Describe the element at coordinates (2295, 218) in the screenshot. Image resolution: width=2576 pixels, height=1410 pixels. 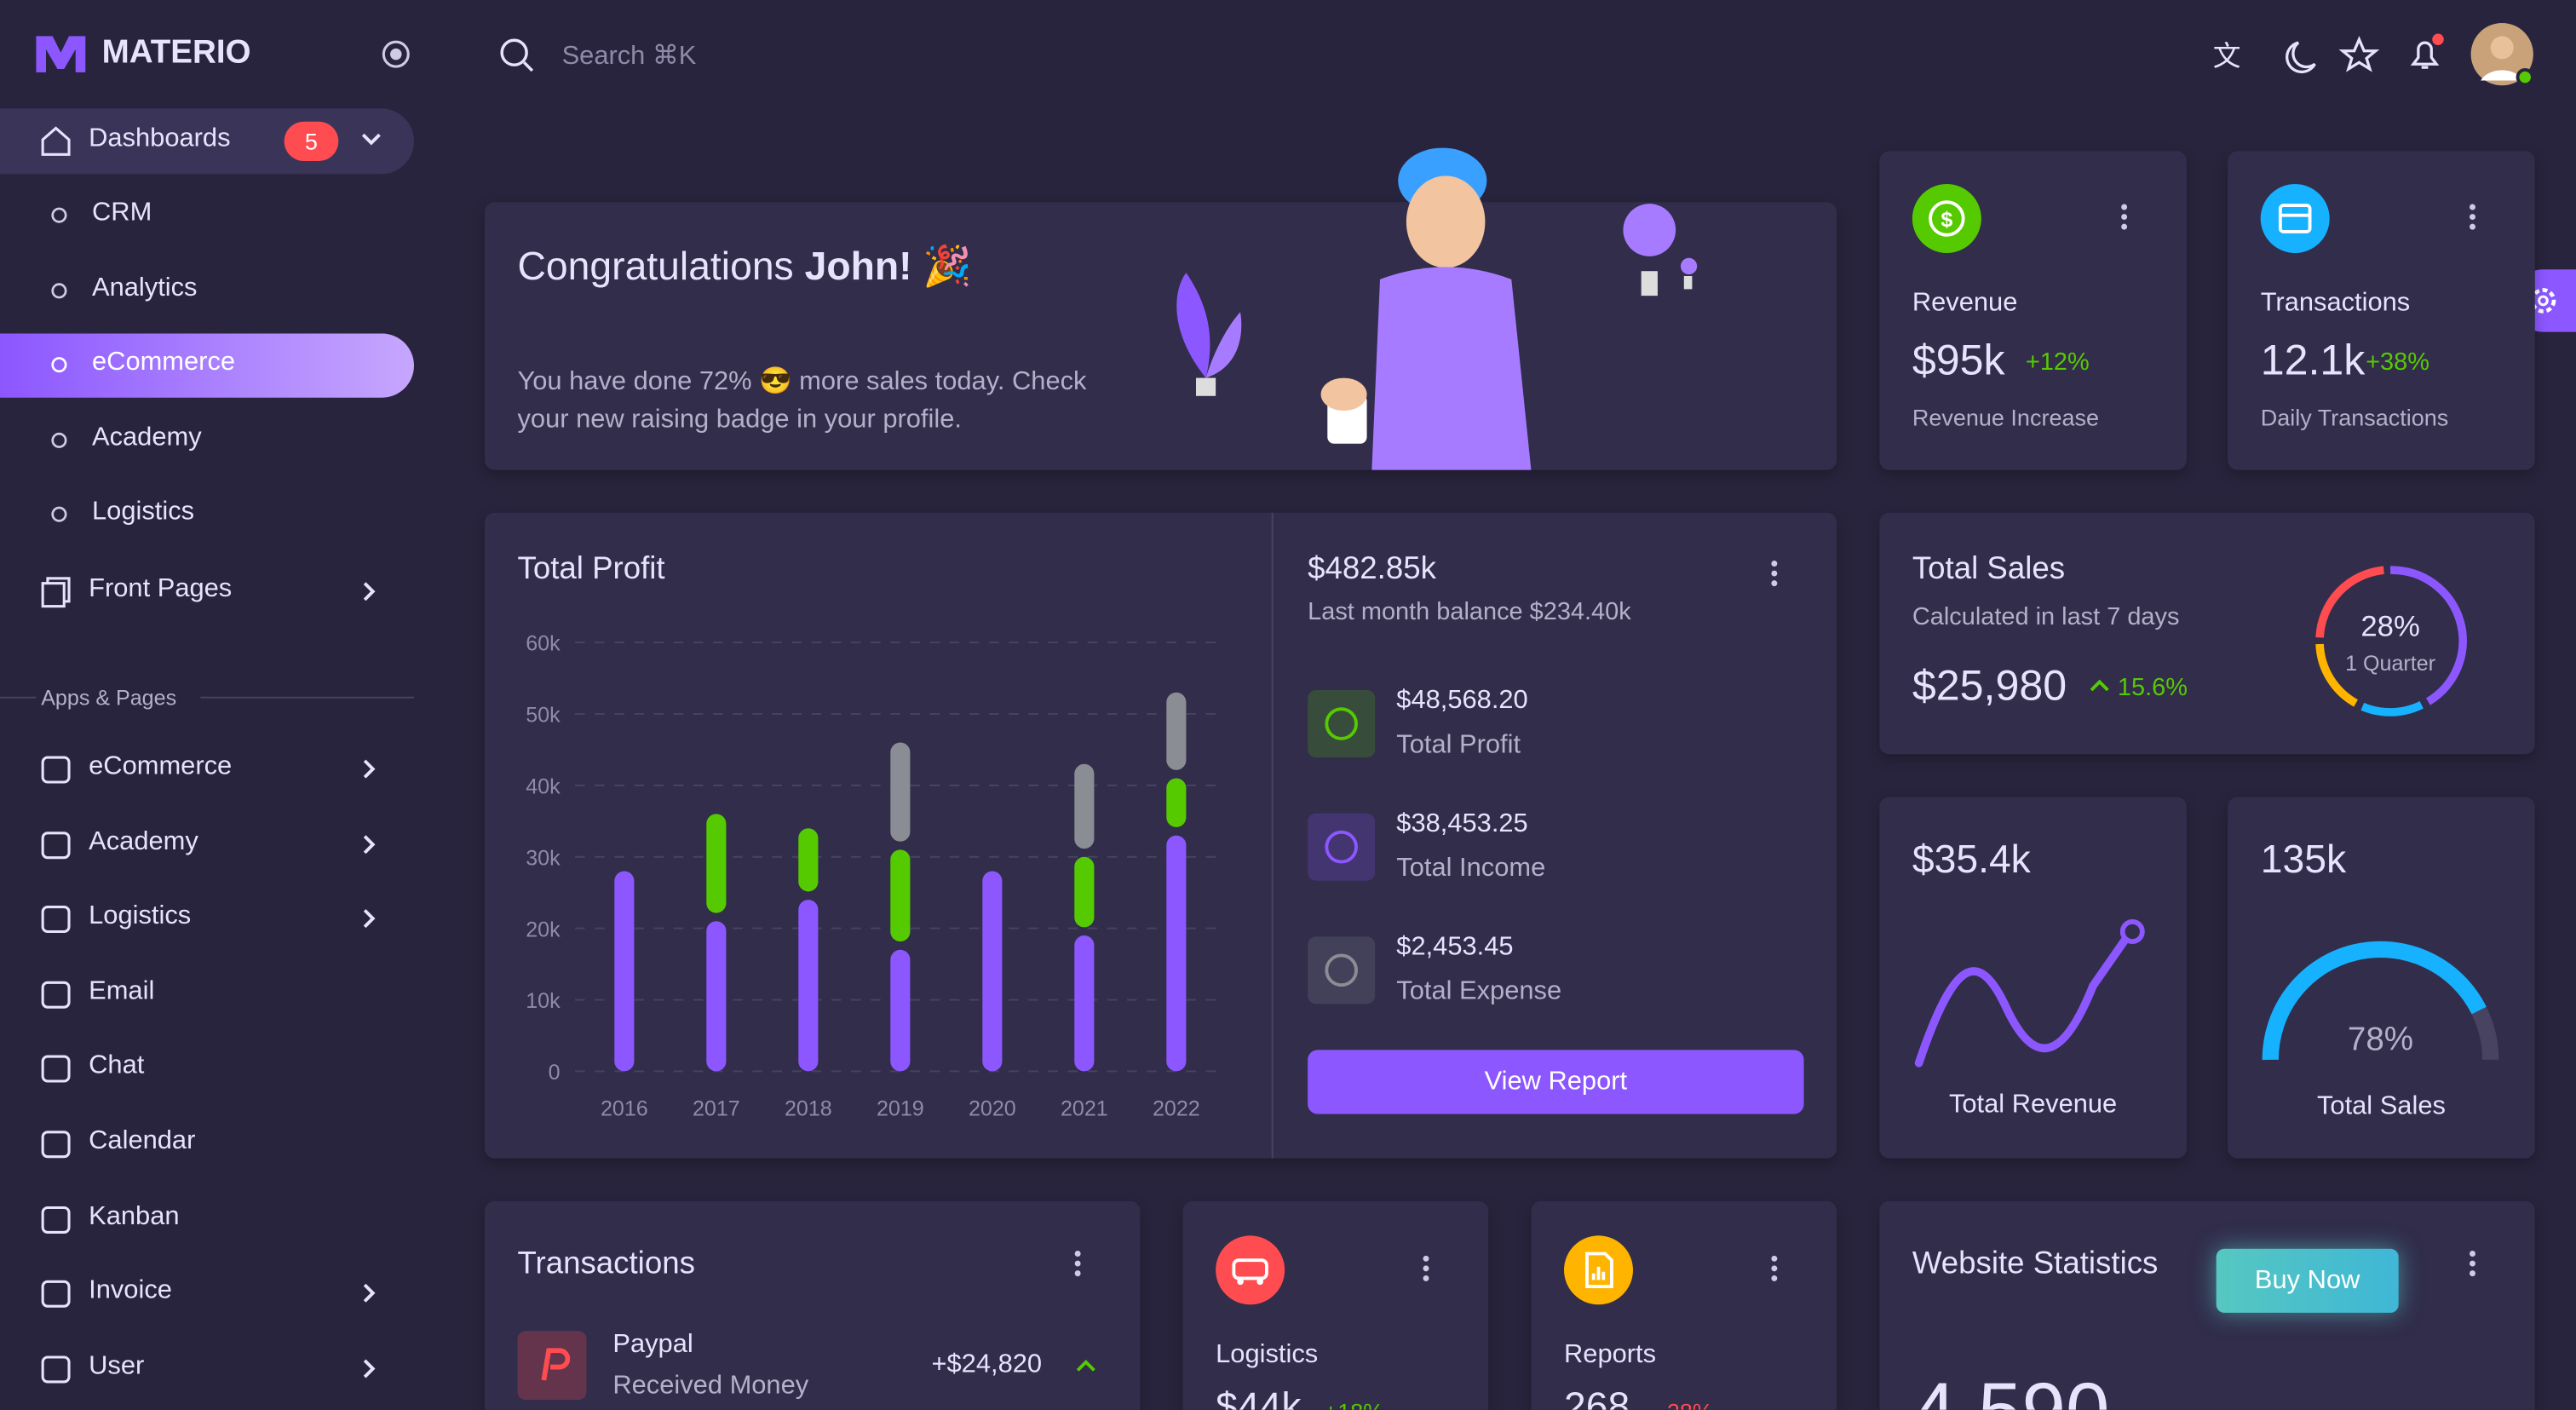
I see `transactions-icon` at that location.